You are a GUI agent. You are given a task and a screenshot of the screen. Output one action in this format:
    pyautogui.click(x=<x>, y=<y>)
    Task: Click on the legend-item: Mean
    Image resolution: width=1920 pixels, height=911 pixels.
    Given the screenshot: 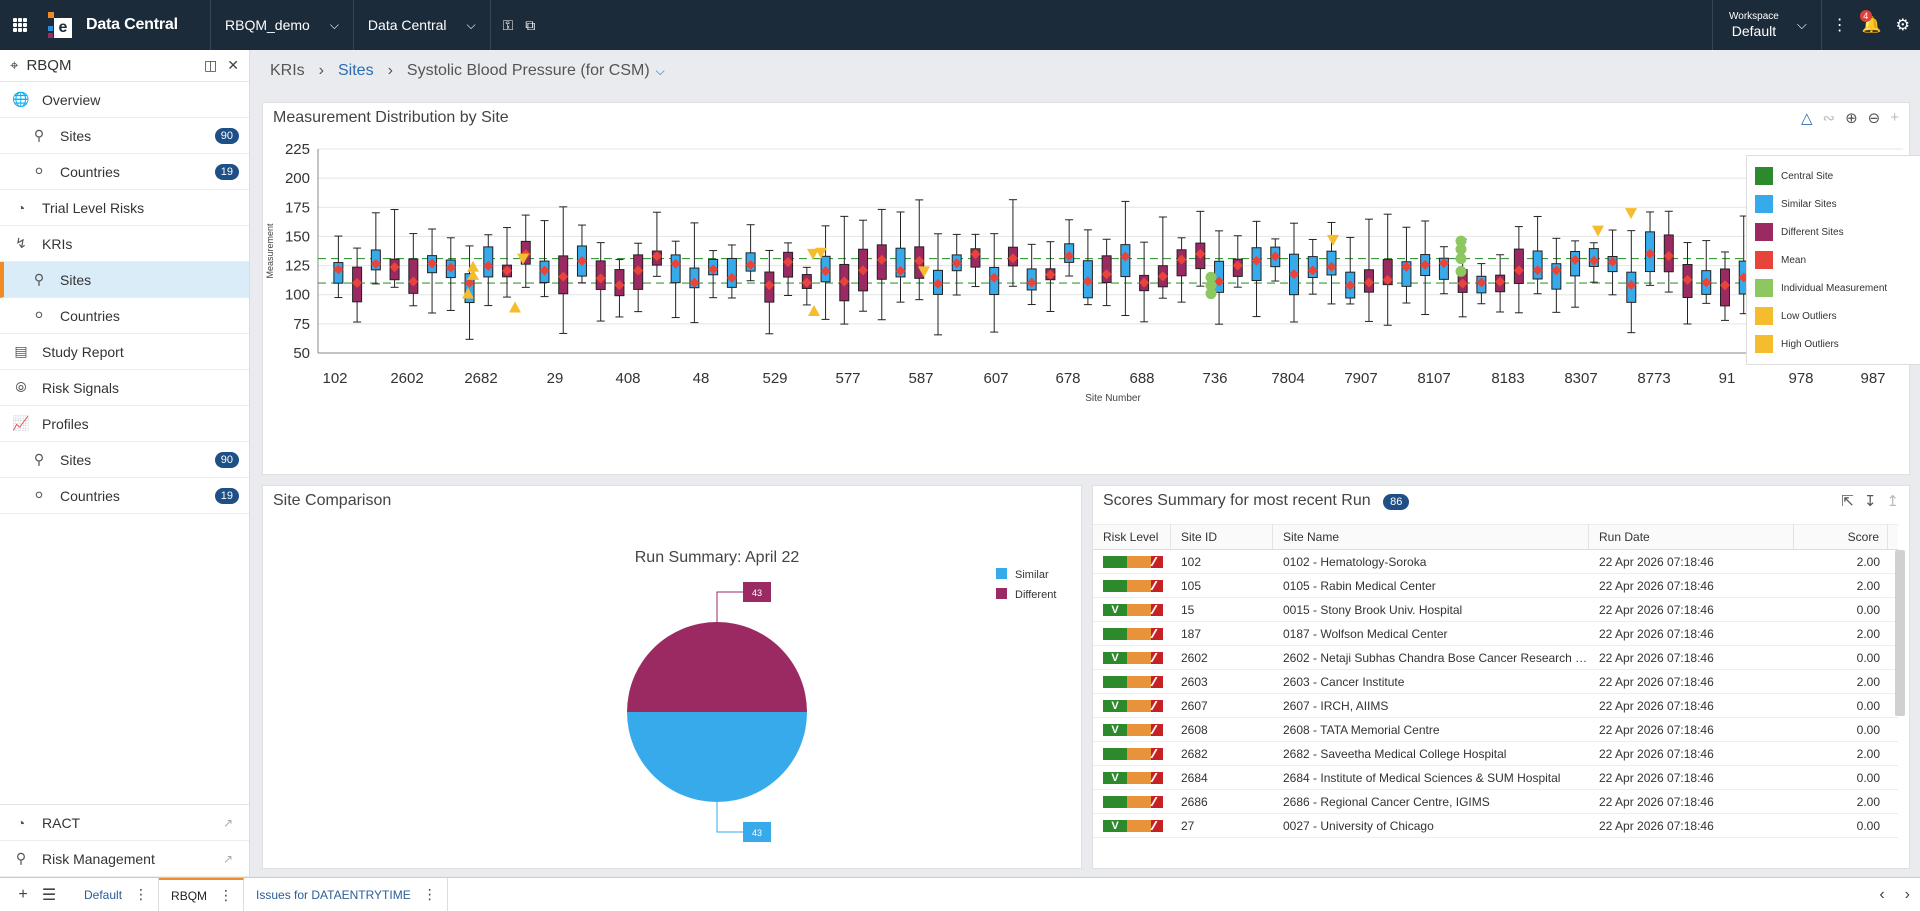 What is the action you would take?
    pyautogui.click(x=1836, y=260)
    